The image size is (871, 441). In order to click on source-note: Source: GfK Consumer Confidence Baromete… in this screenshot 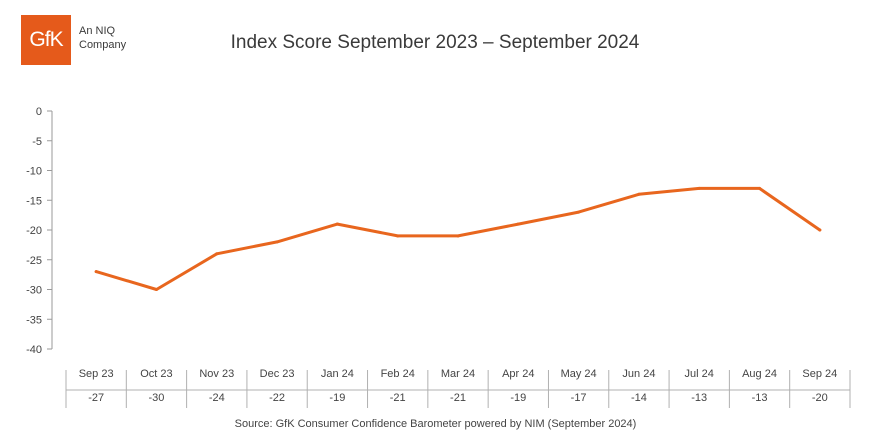, I will do `click(435, 424)`.